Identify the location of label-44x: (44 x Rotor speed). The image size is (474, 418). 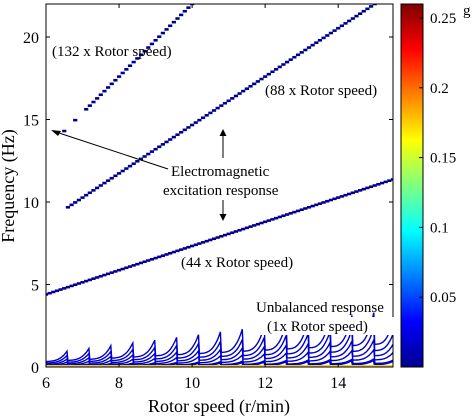
(237, 263).